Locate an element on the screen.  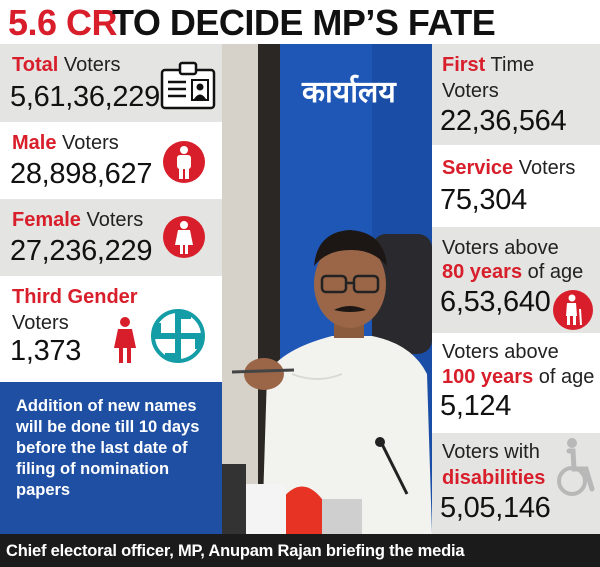
wheelchair-icon is located at coordinates (576, 467).